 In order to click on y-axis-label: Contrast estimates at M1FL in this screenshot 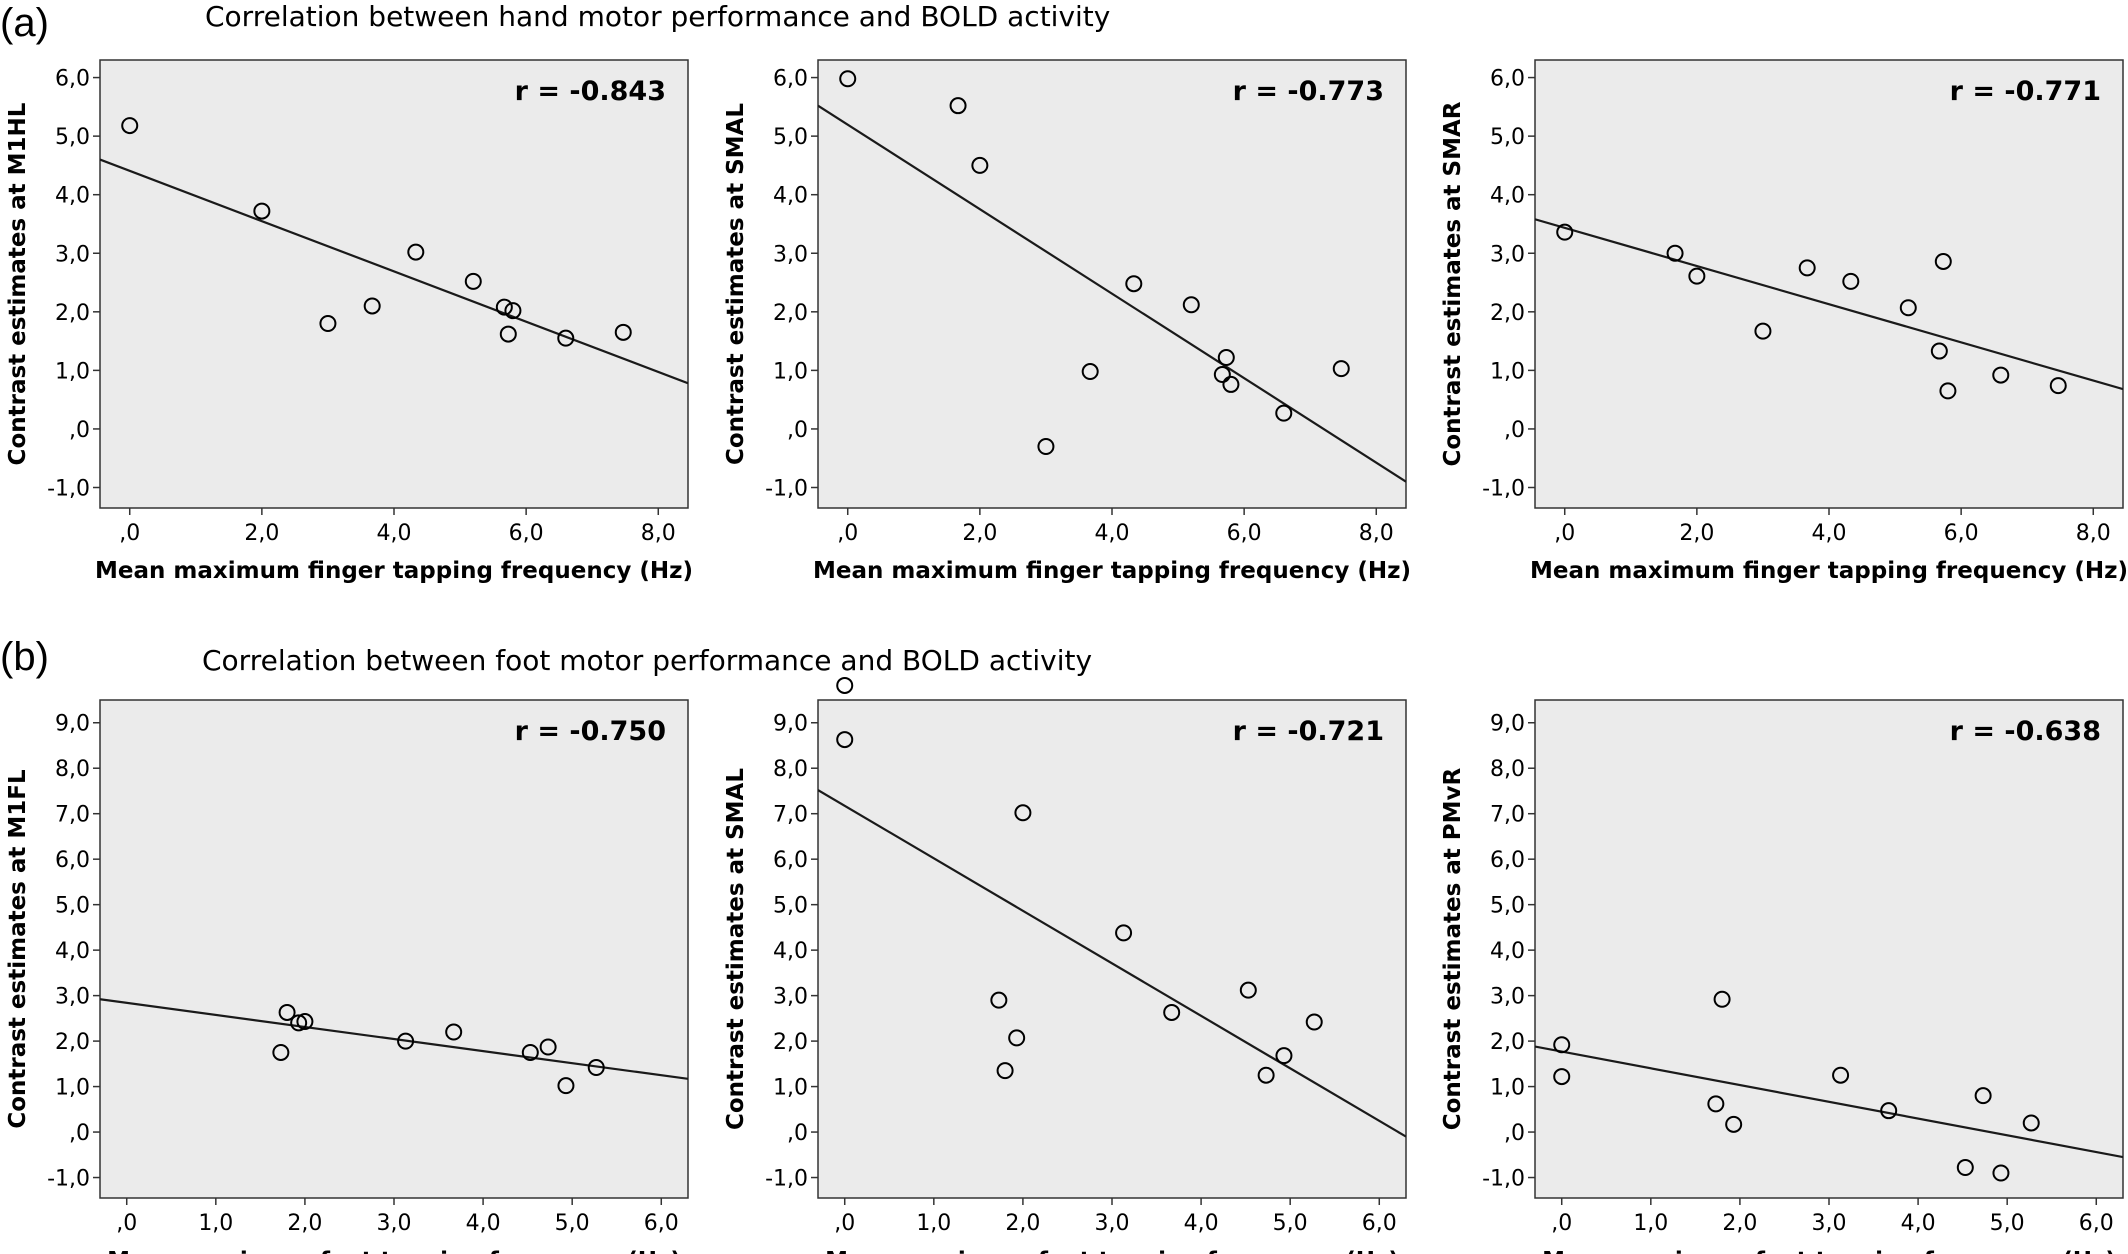, I will do `click(18, 949)`.